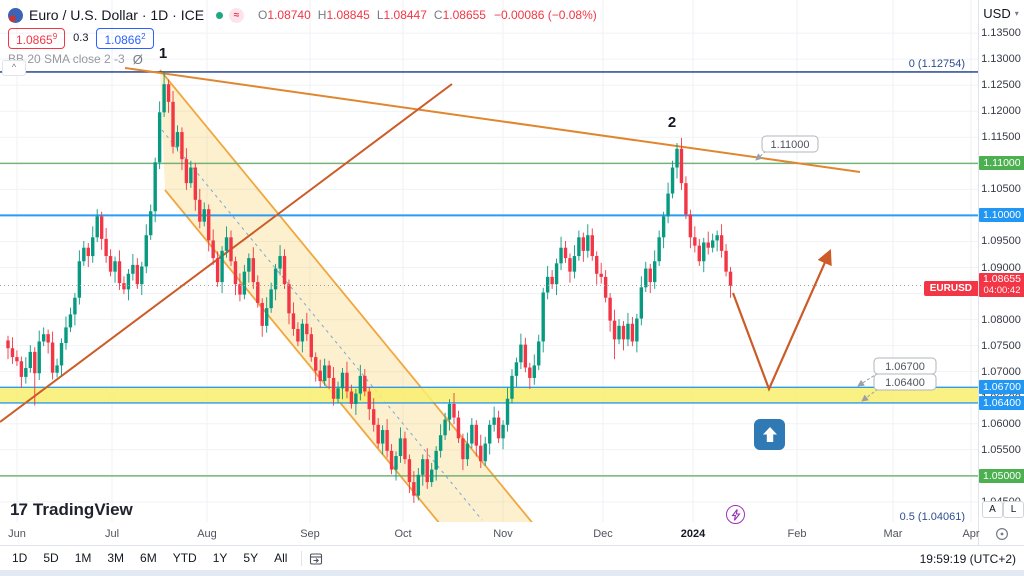 The height and width of the screenshot is (576, 1024). I want to click on price-tick-label: 1.12000, so click(1001, 111).